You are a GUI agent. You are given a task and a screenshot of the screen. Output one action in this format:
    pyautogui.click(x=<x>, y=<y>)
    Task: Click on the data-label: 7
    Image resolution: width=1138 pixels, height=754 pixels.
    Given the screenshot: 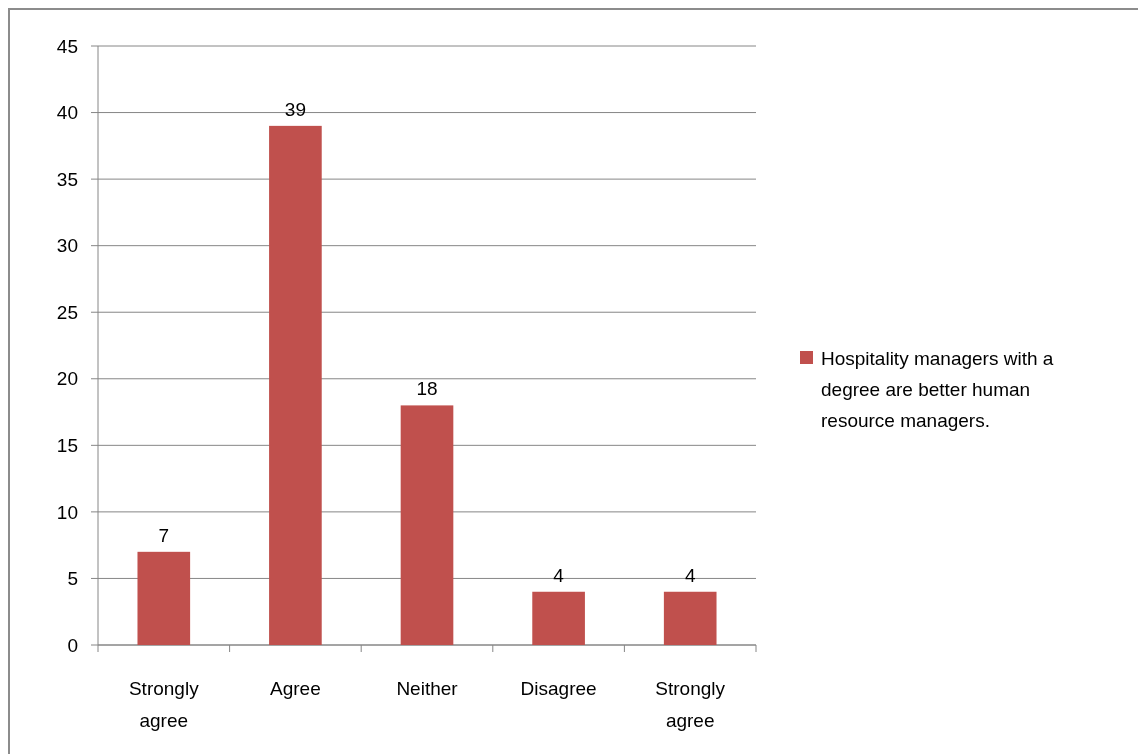 What is the action you would take?
    pyautogui.click(x=164, y=535)
    